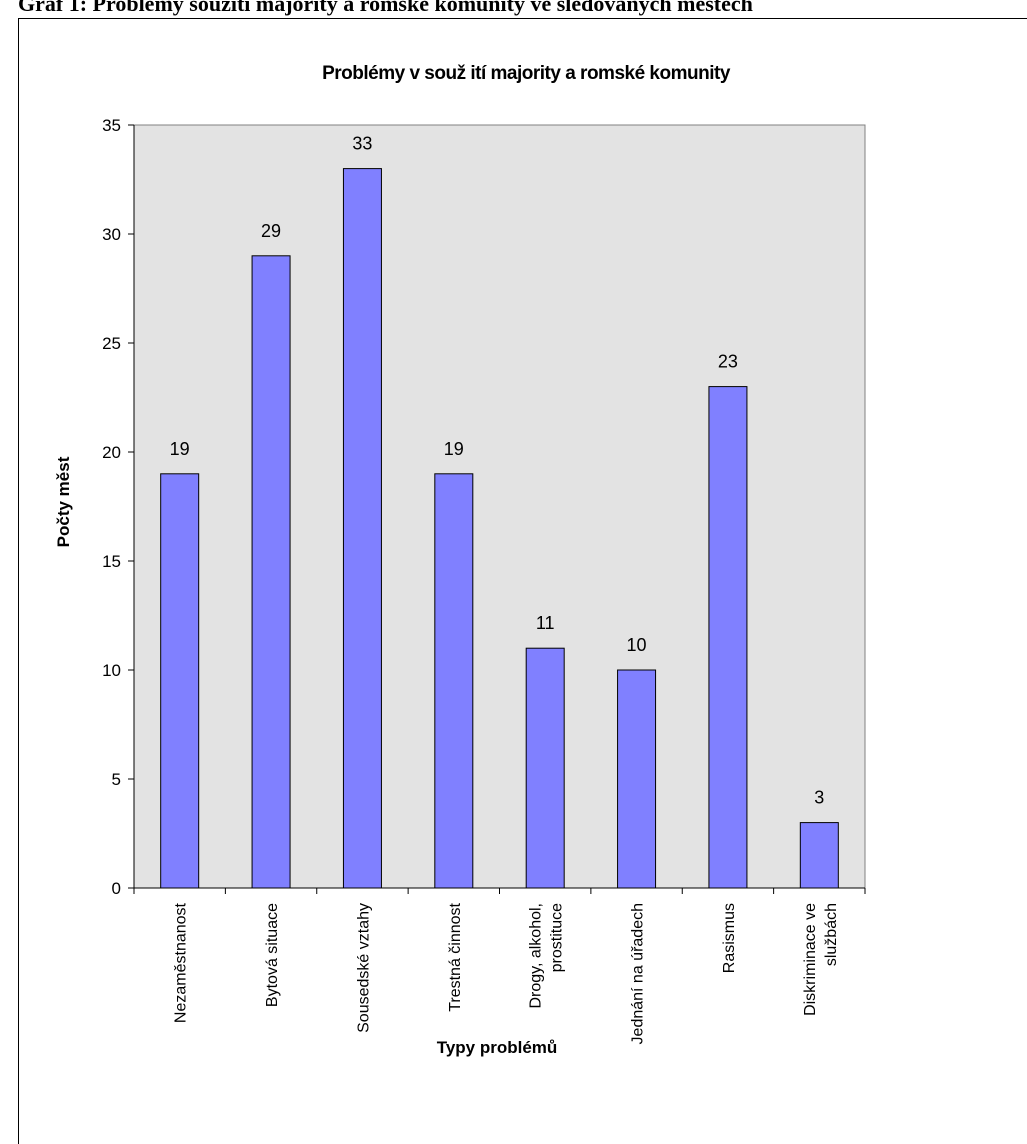 The image size is (1027, 1144). What do you see at coordinates (831, 934) in the screenshot?
I see `x-tick-label-line: službách` at bounding box center [831, 934].